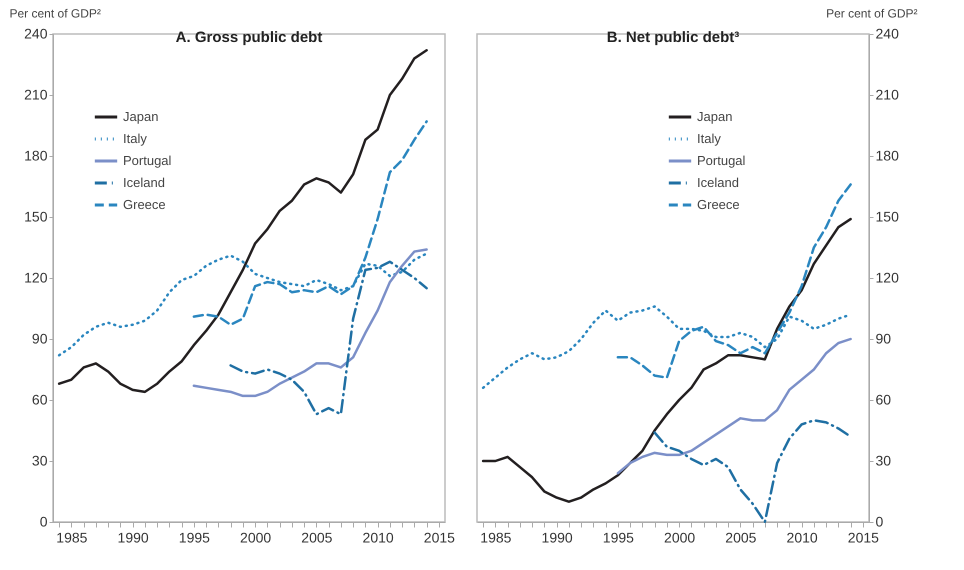 Image resolution: width=964 pixels, height=570 pixels. Describe the element at coordinates (249, 37) in the screenshot. I see `chart-title: A. Gross public debt` at that location.